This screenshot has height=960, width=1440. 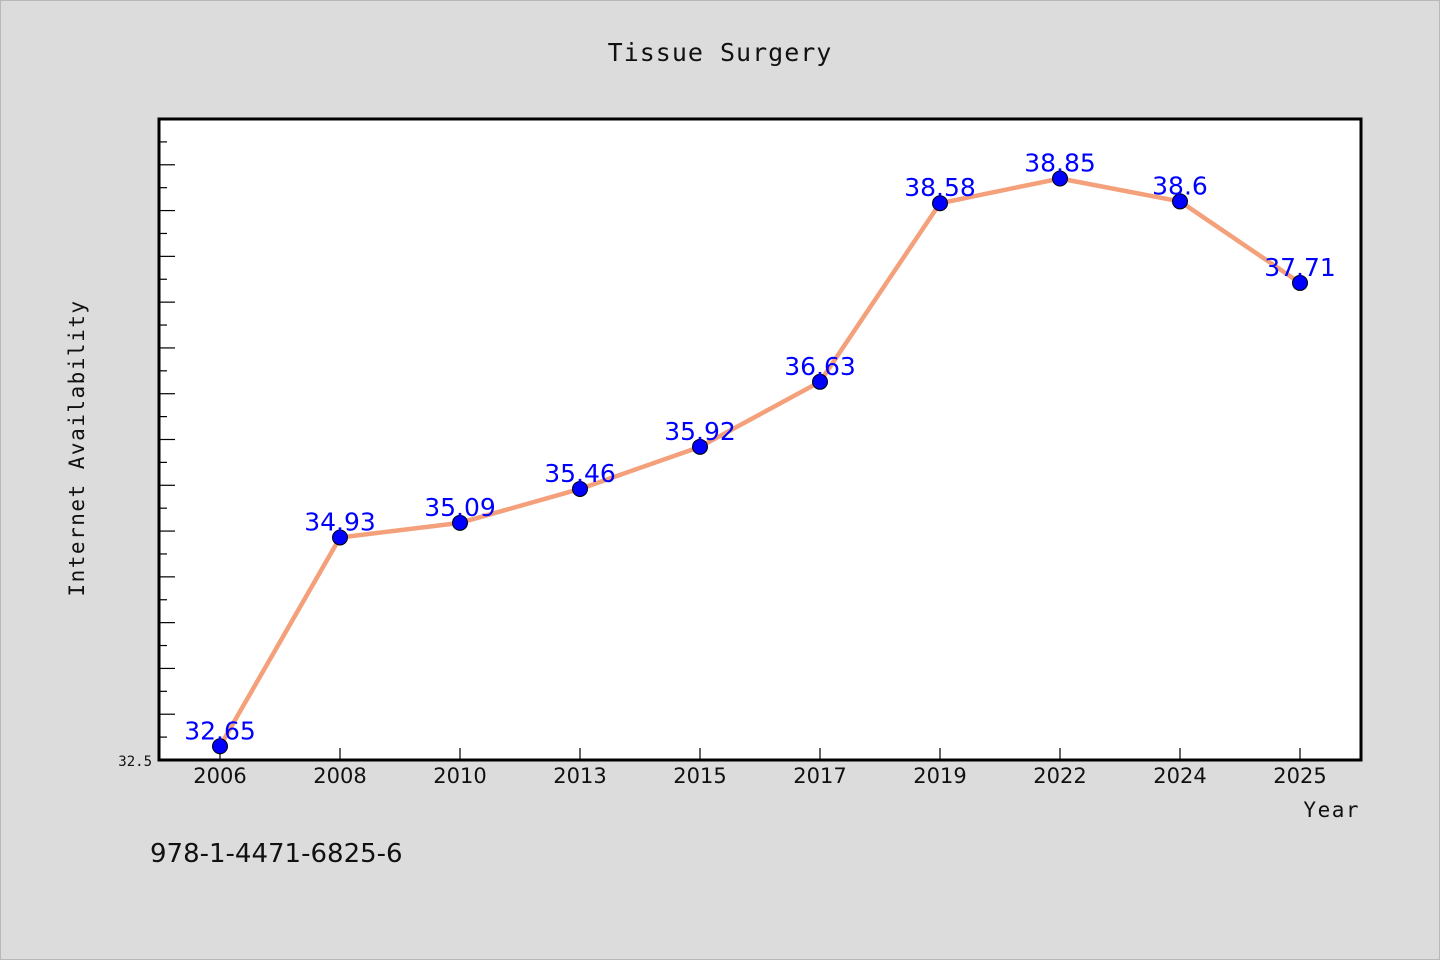 What do you see at coordinates (220, 730) in the screenshot?
I see `data-label: 32.65` at bounding box center [220, 730].